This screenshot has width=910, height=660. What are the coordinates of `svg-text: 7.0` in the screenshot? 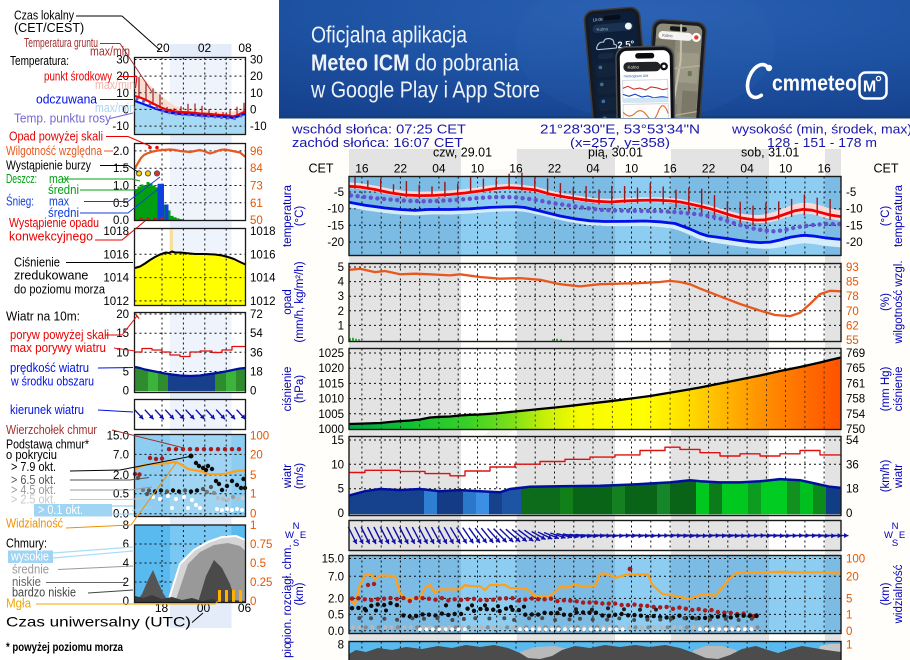 It's located at (336, 577).